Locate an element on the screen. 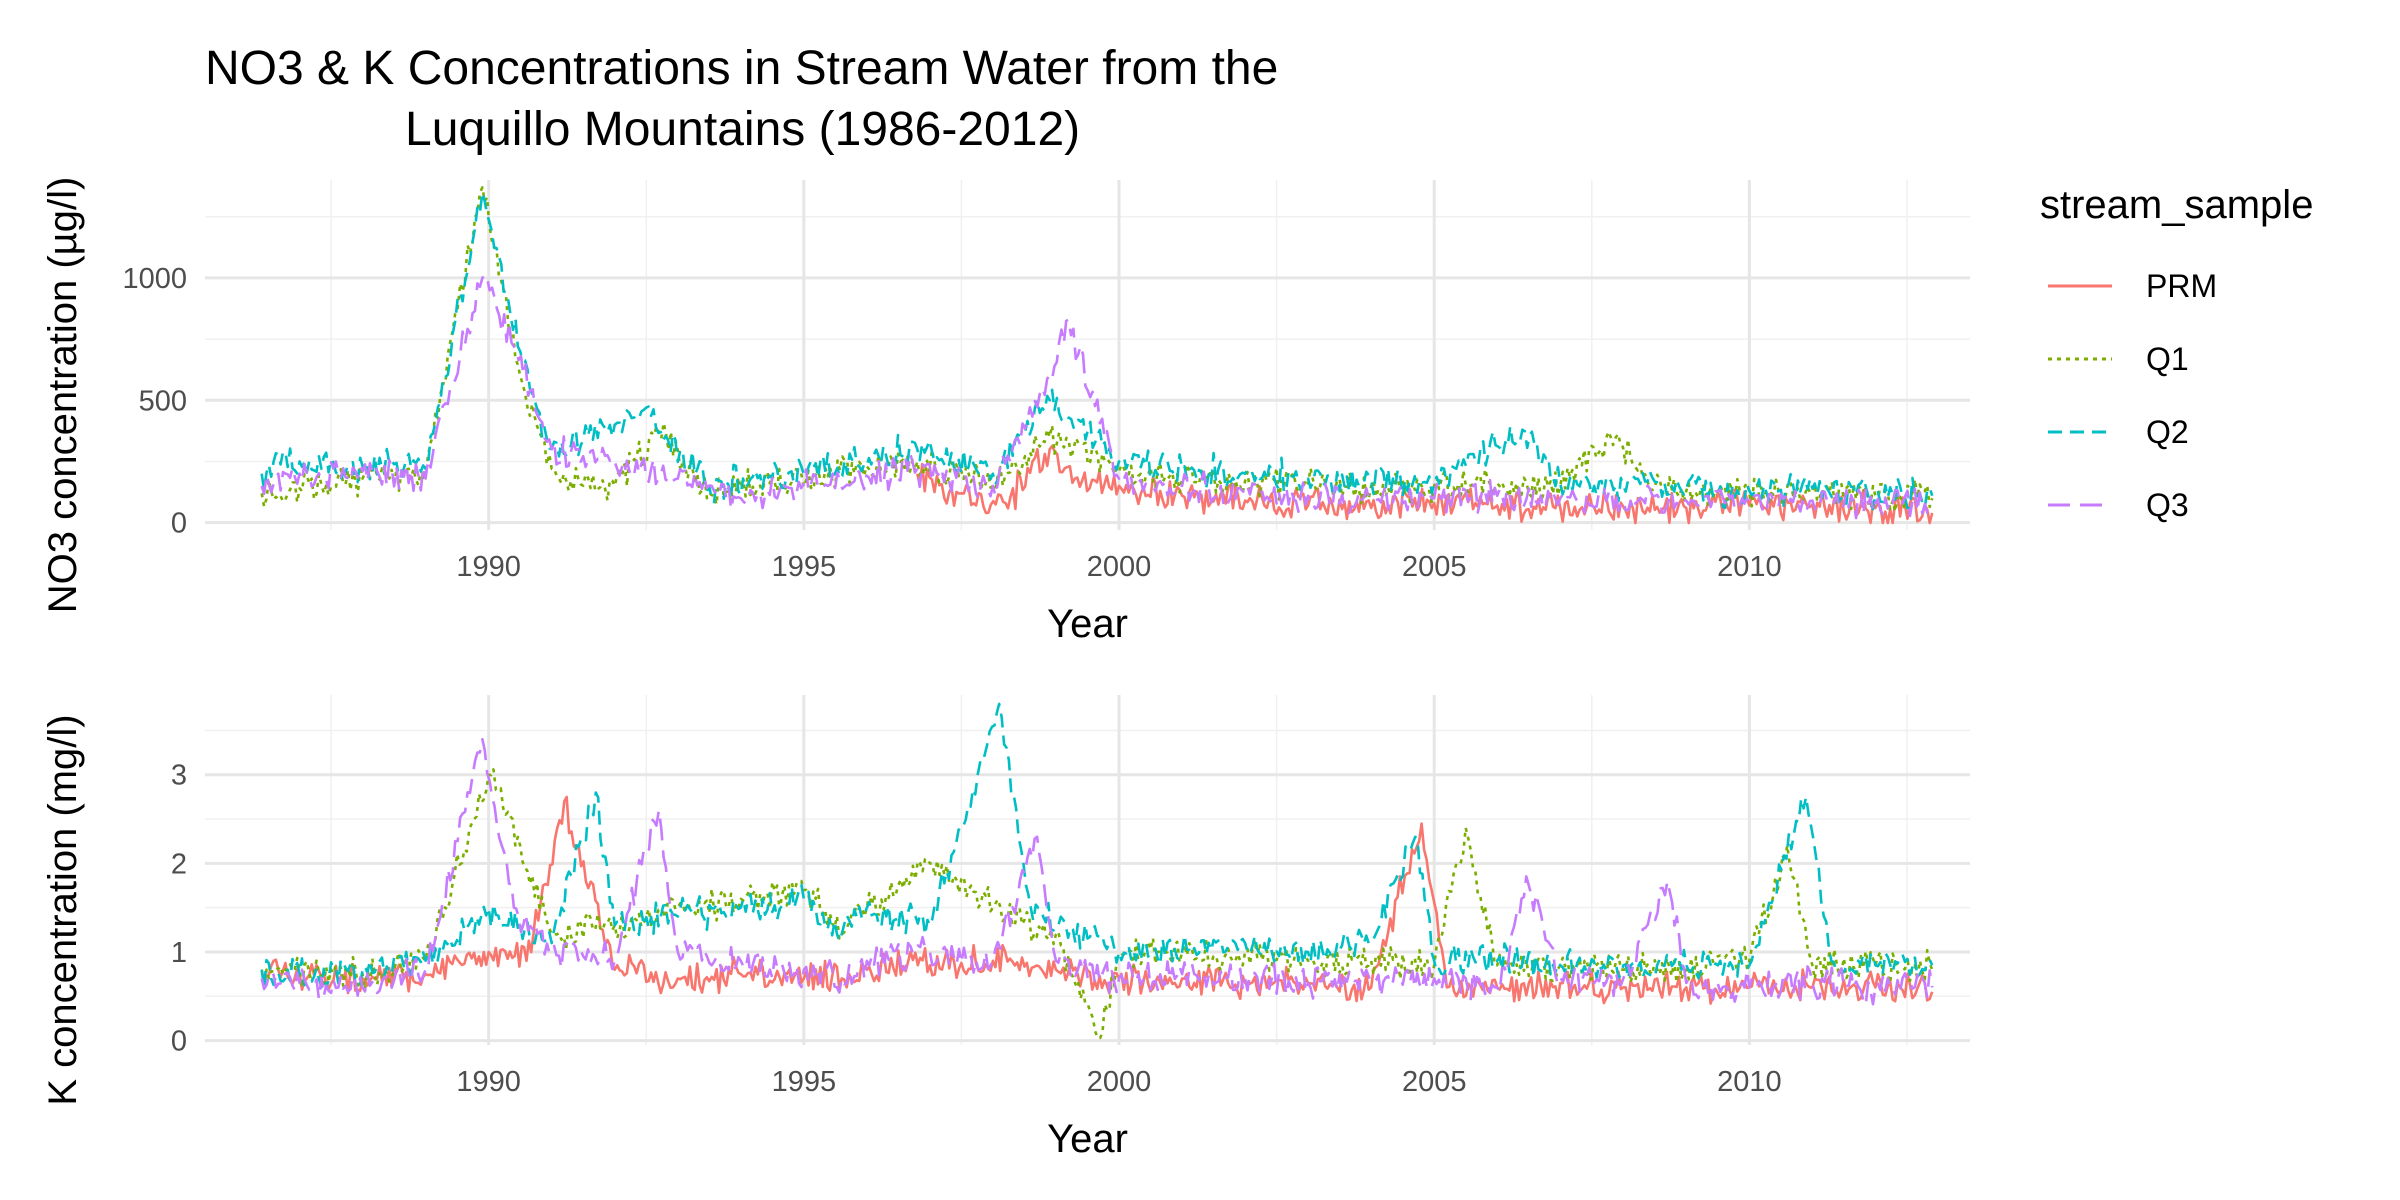  y-tick-label: 3 is located at coordinates (179, 776).